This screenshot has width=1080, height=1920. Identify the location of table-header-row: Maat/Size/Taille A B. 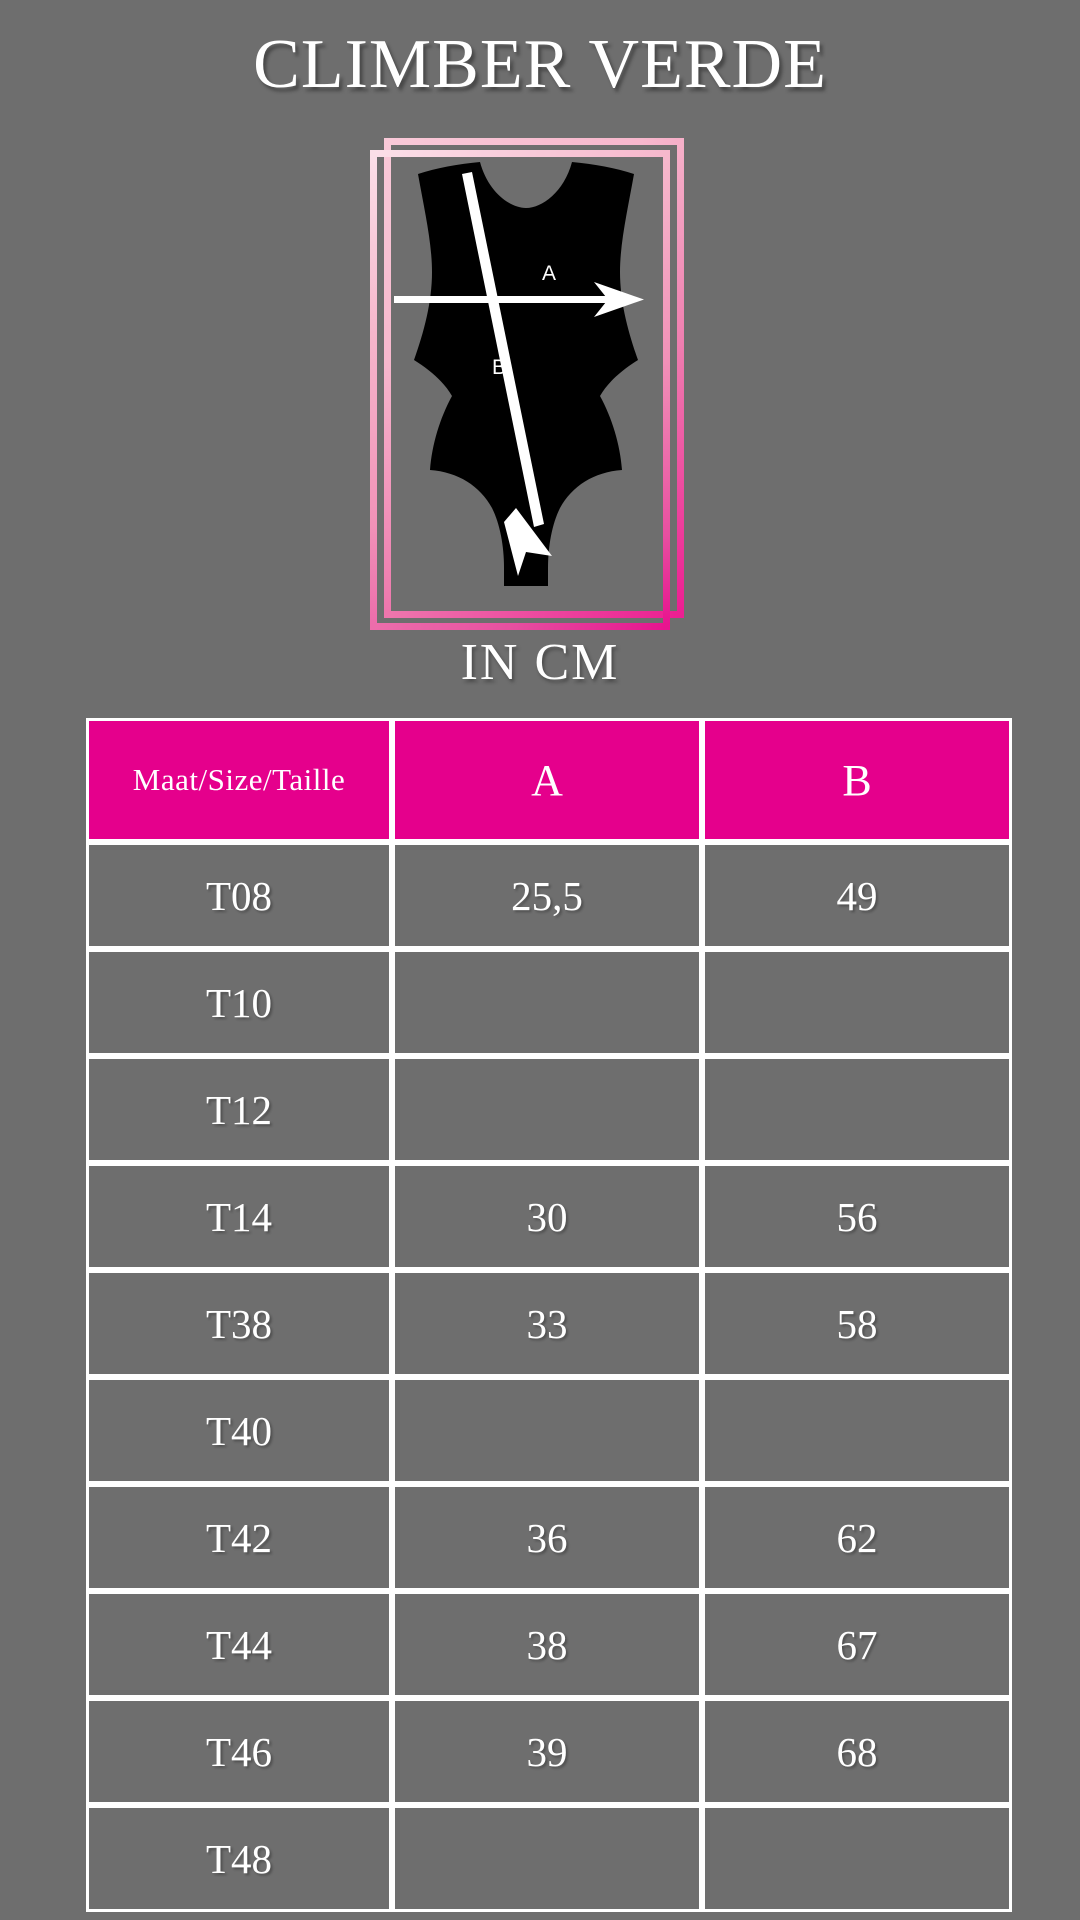
(549, 780).